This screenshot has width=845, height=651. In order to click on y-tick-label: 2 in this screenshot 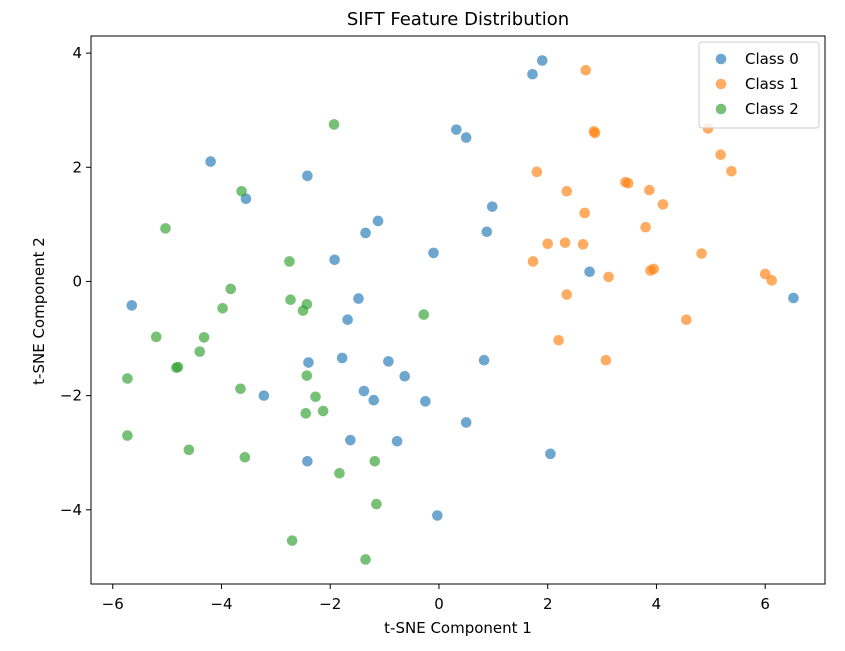, I will do `click(77, 167)`.